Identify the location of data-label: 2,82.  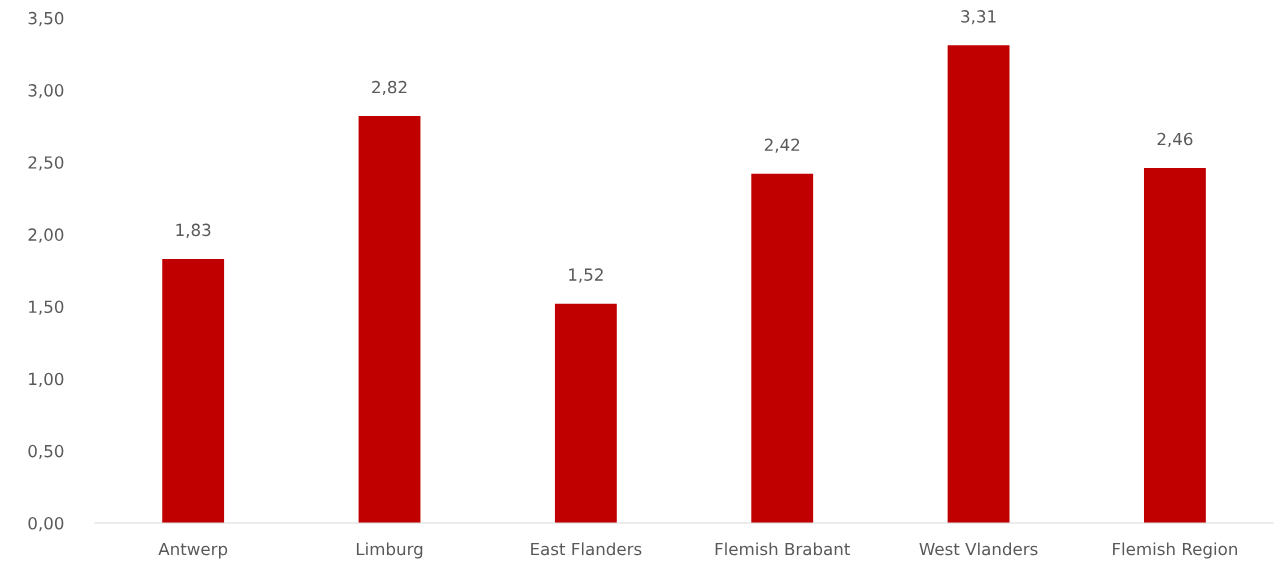
(389, 88).